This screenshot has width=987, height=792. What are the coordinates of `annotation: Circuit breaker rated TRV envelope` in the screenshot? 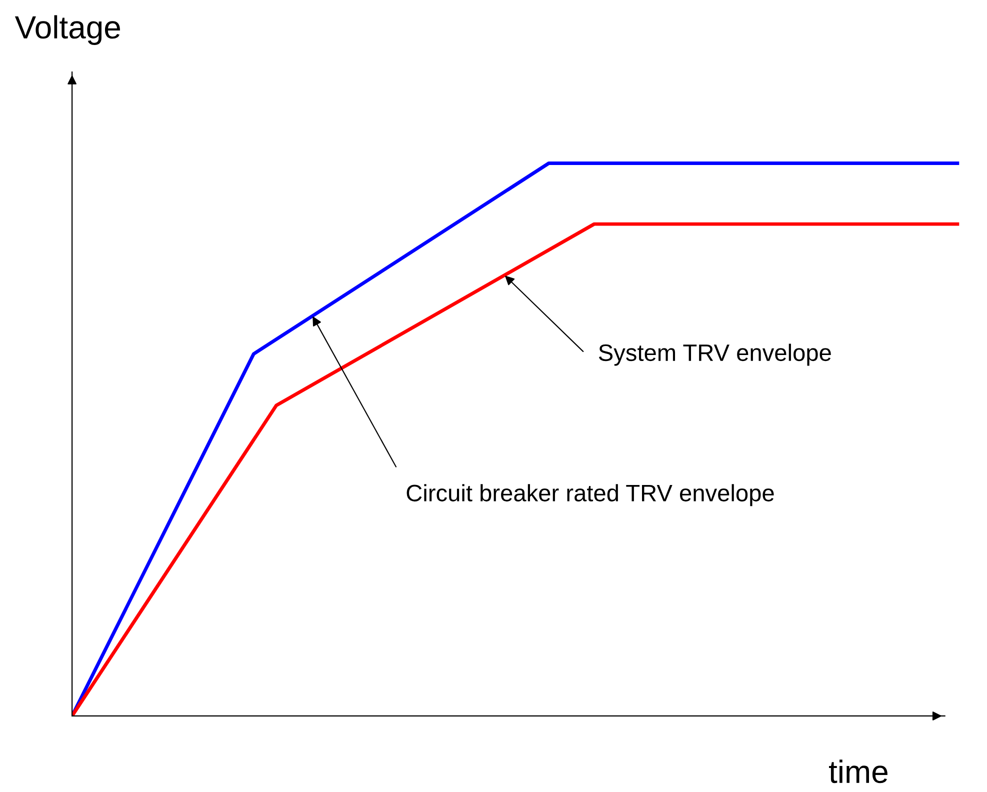 It's located at (590, 495).